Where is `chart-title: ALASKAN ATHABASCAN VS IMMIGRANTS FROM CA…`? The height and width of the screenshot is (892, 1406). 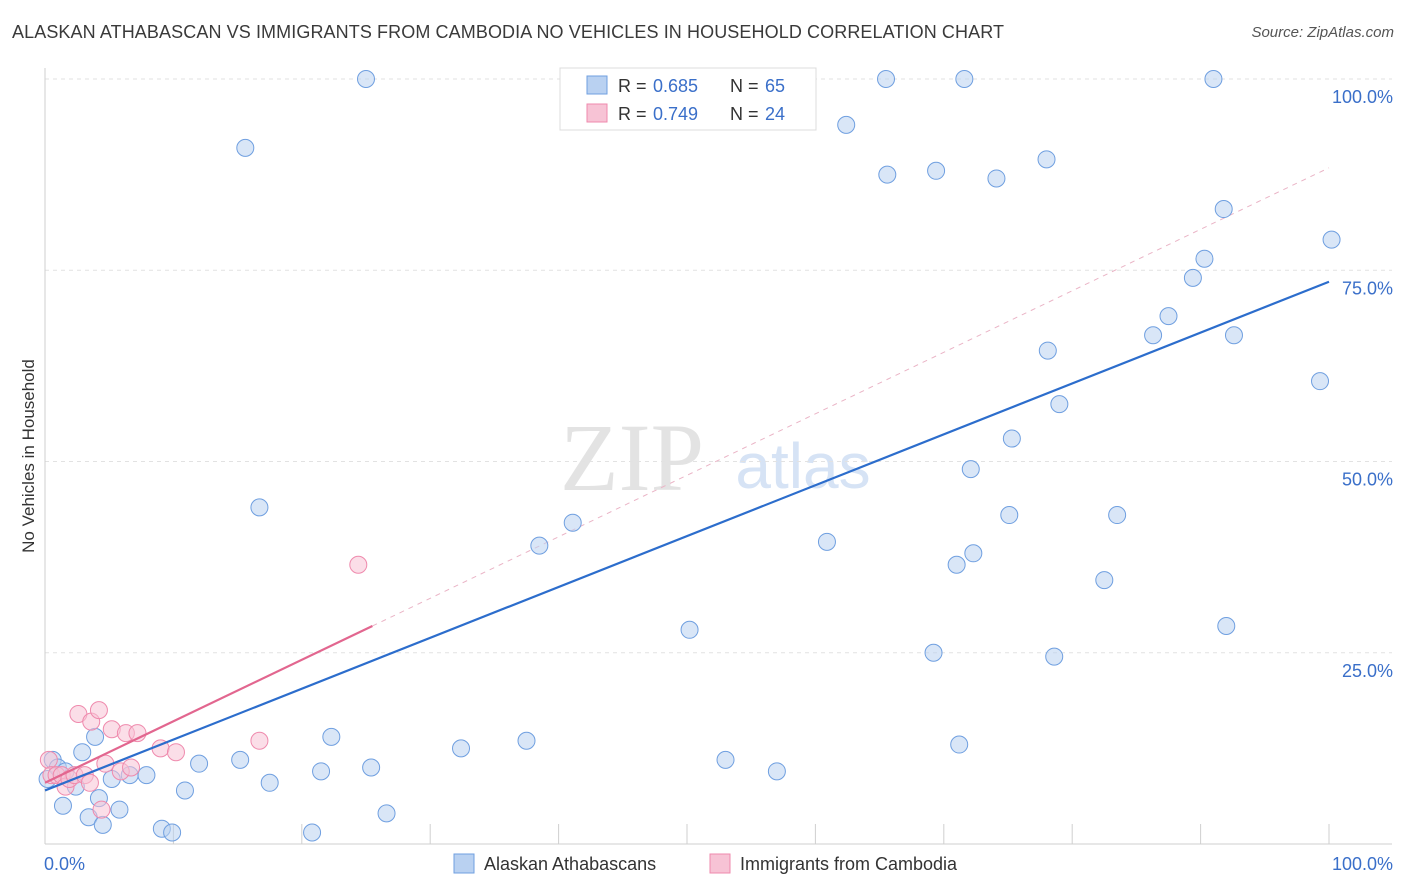 chart-title: ALASKAN ATHABASCAN VS IMMIGRANTS FROM CA… is located at coordinates (508, 32).